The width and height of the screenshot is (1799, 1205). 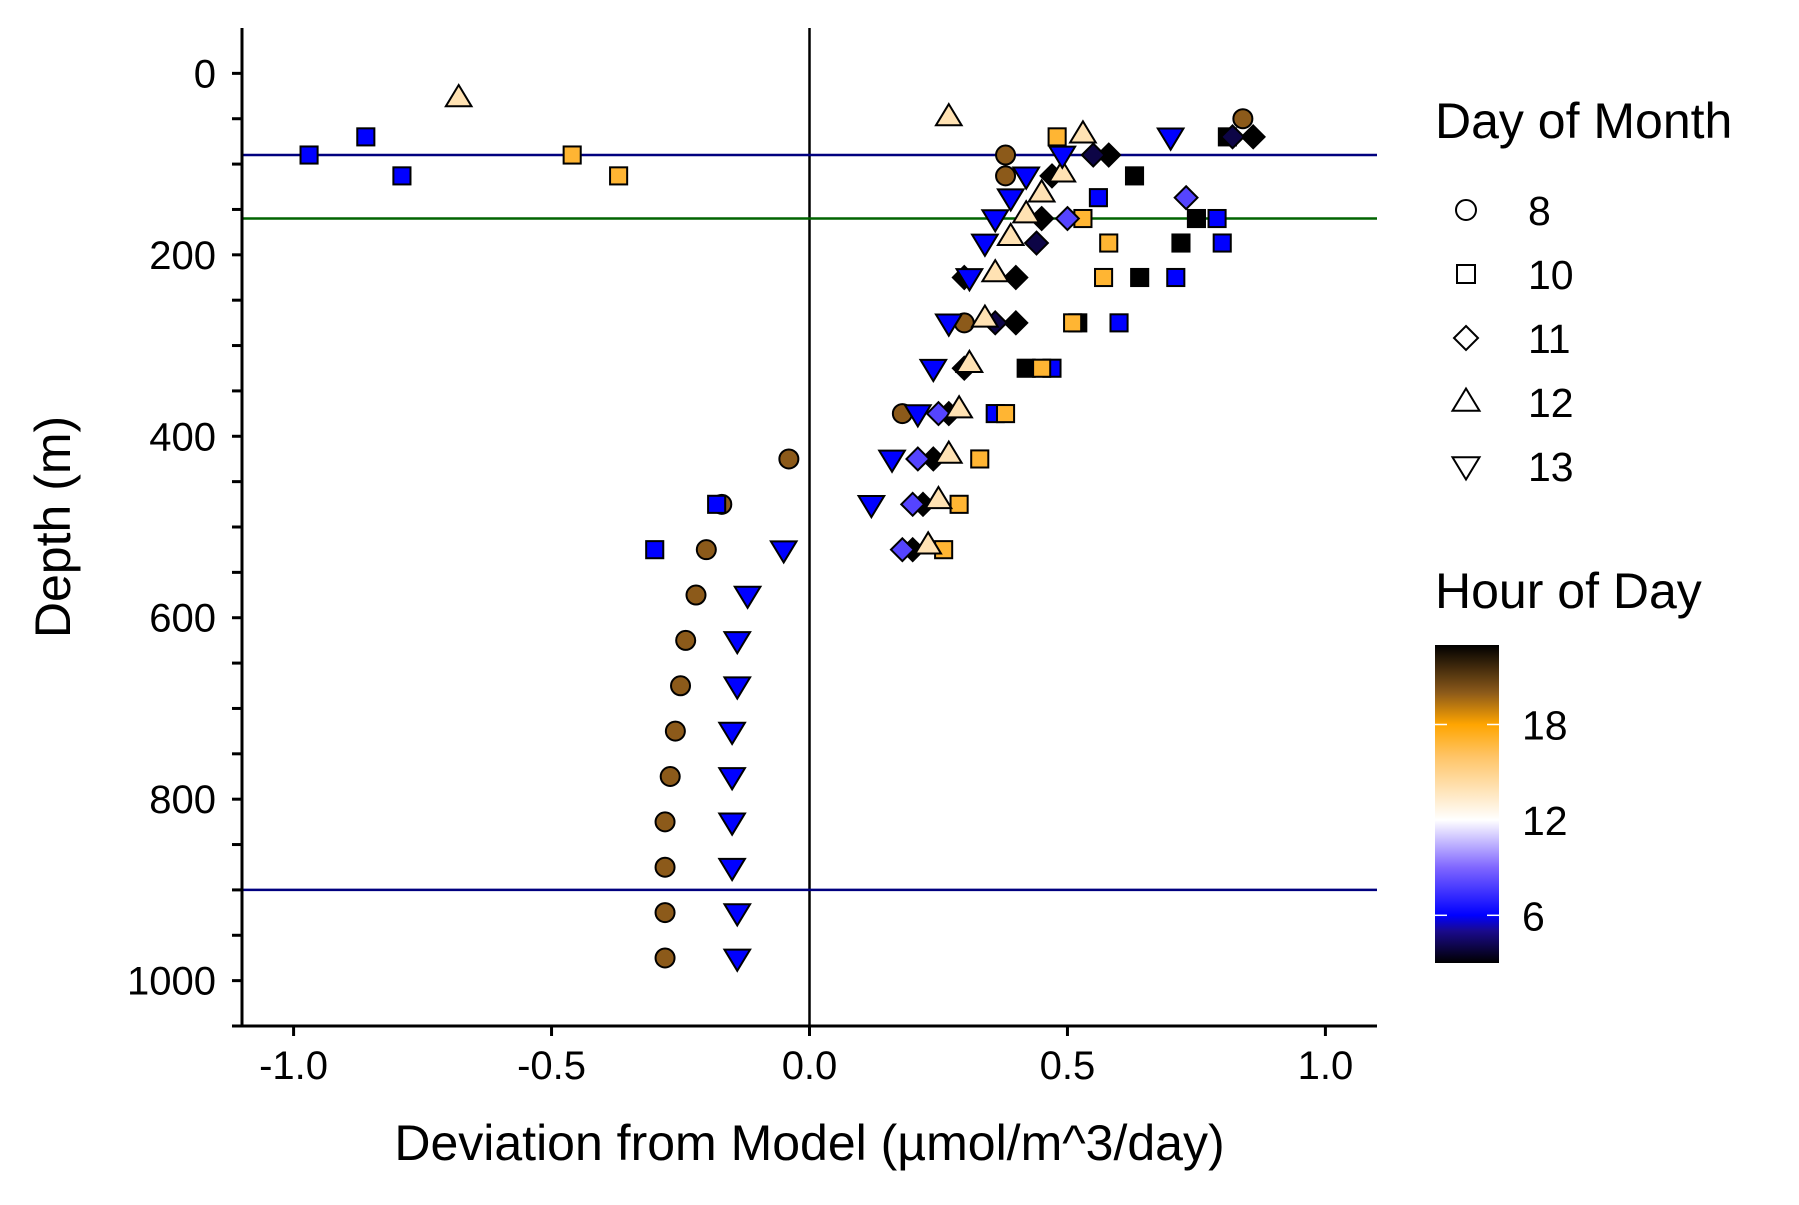 I want to click on y-tick-label-3: 400, so click(x=182, y=437).